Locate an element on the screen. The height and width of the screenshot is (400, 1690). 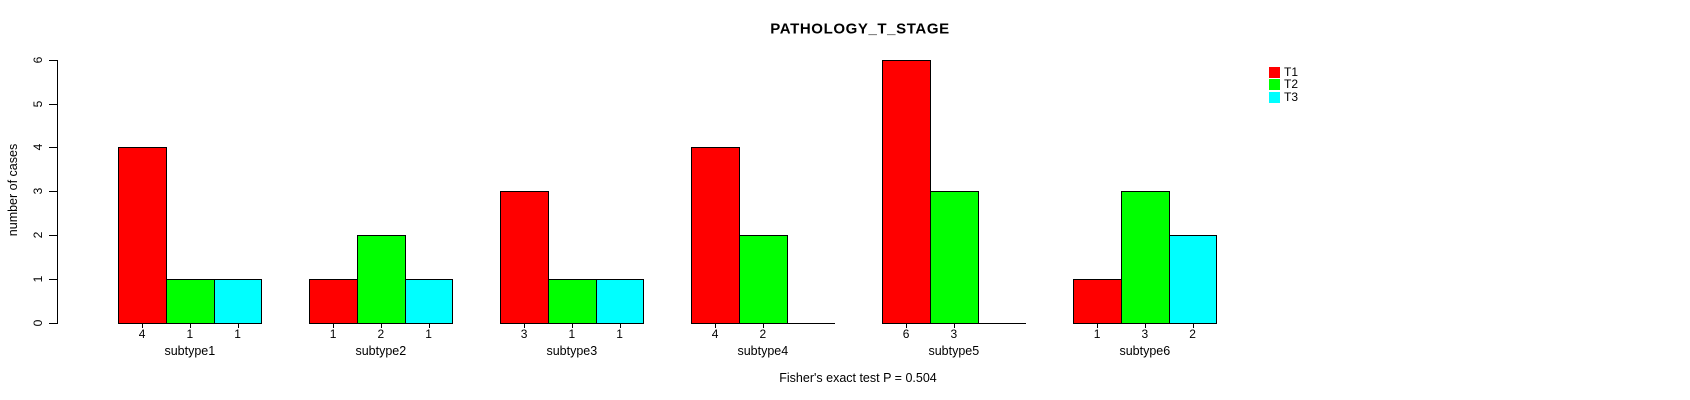
bar-T2-subtype5 is located at coordinates (954, 257).